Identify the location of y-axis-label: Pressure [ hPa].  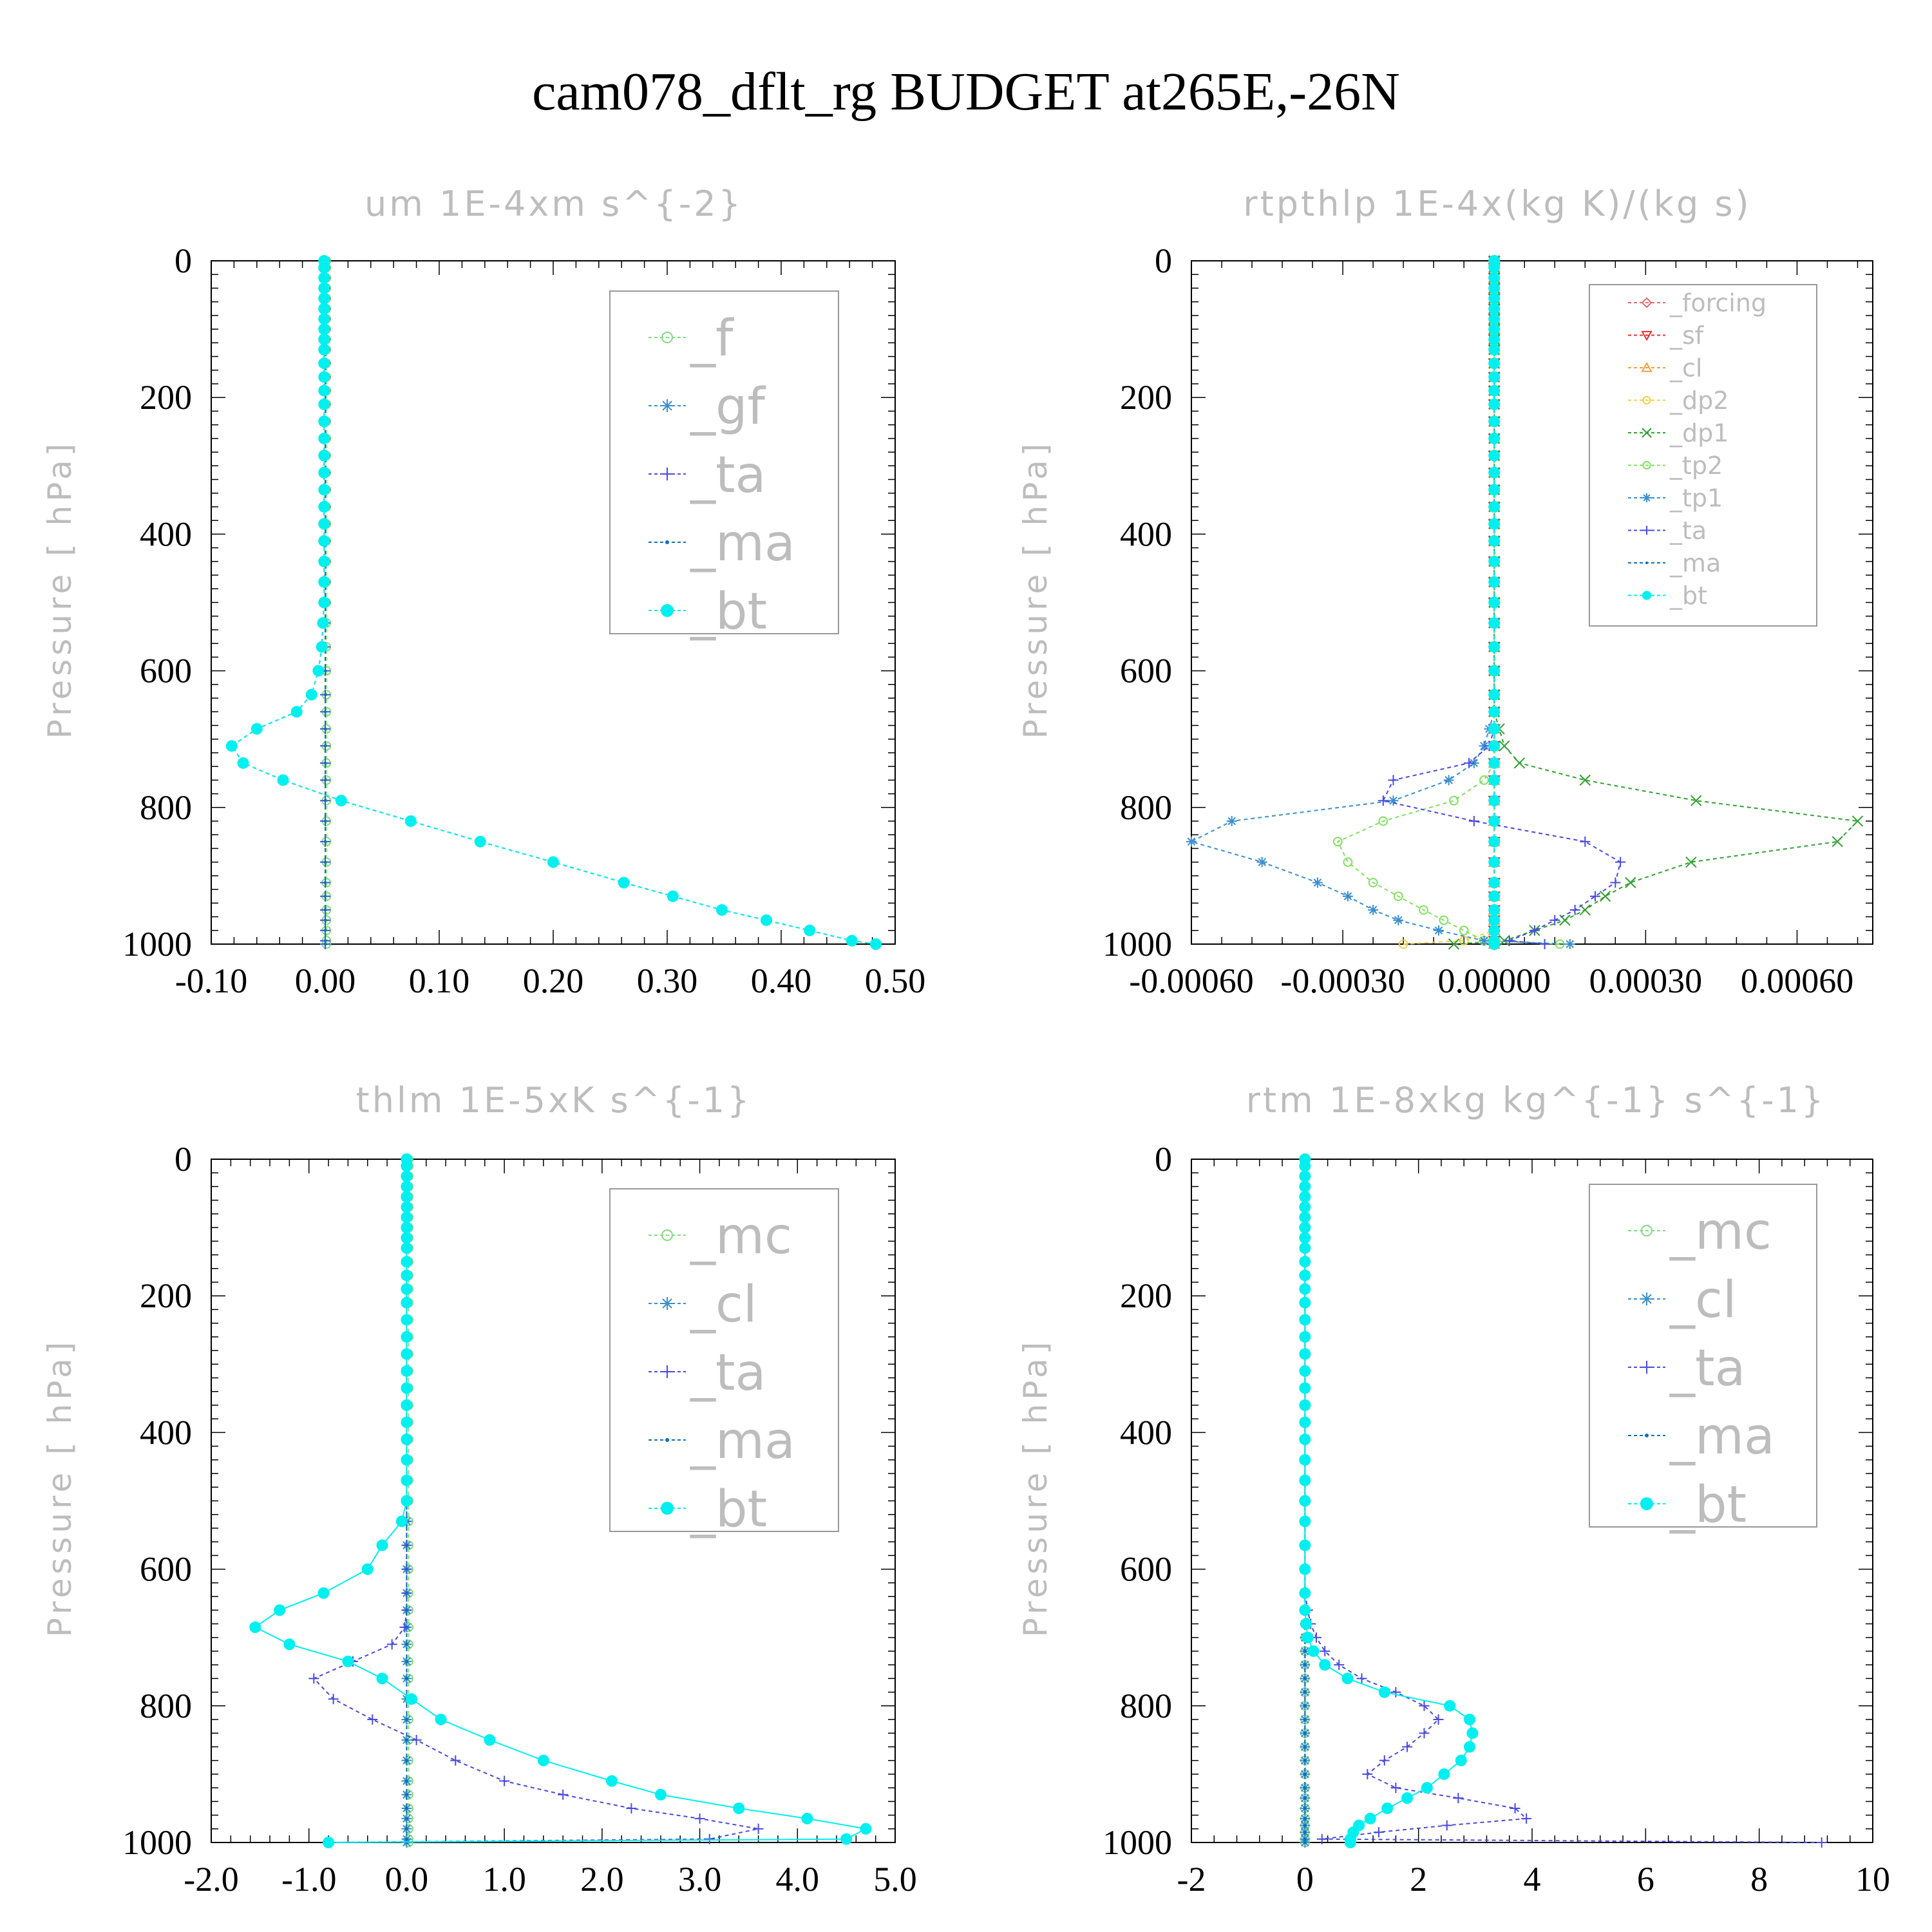
(1035, 1488).